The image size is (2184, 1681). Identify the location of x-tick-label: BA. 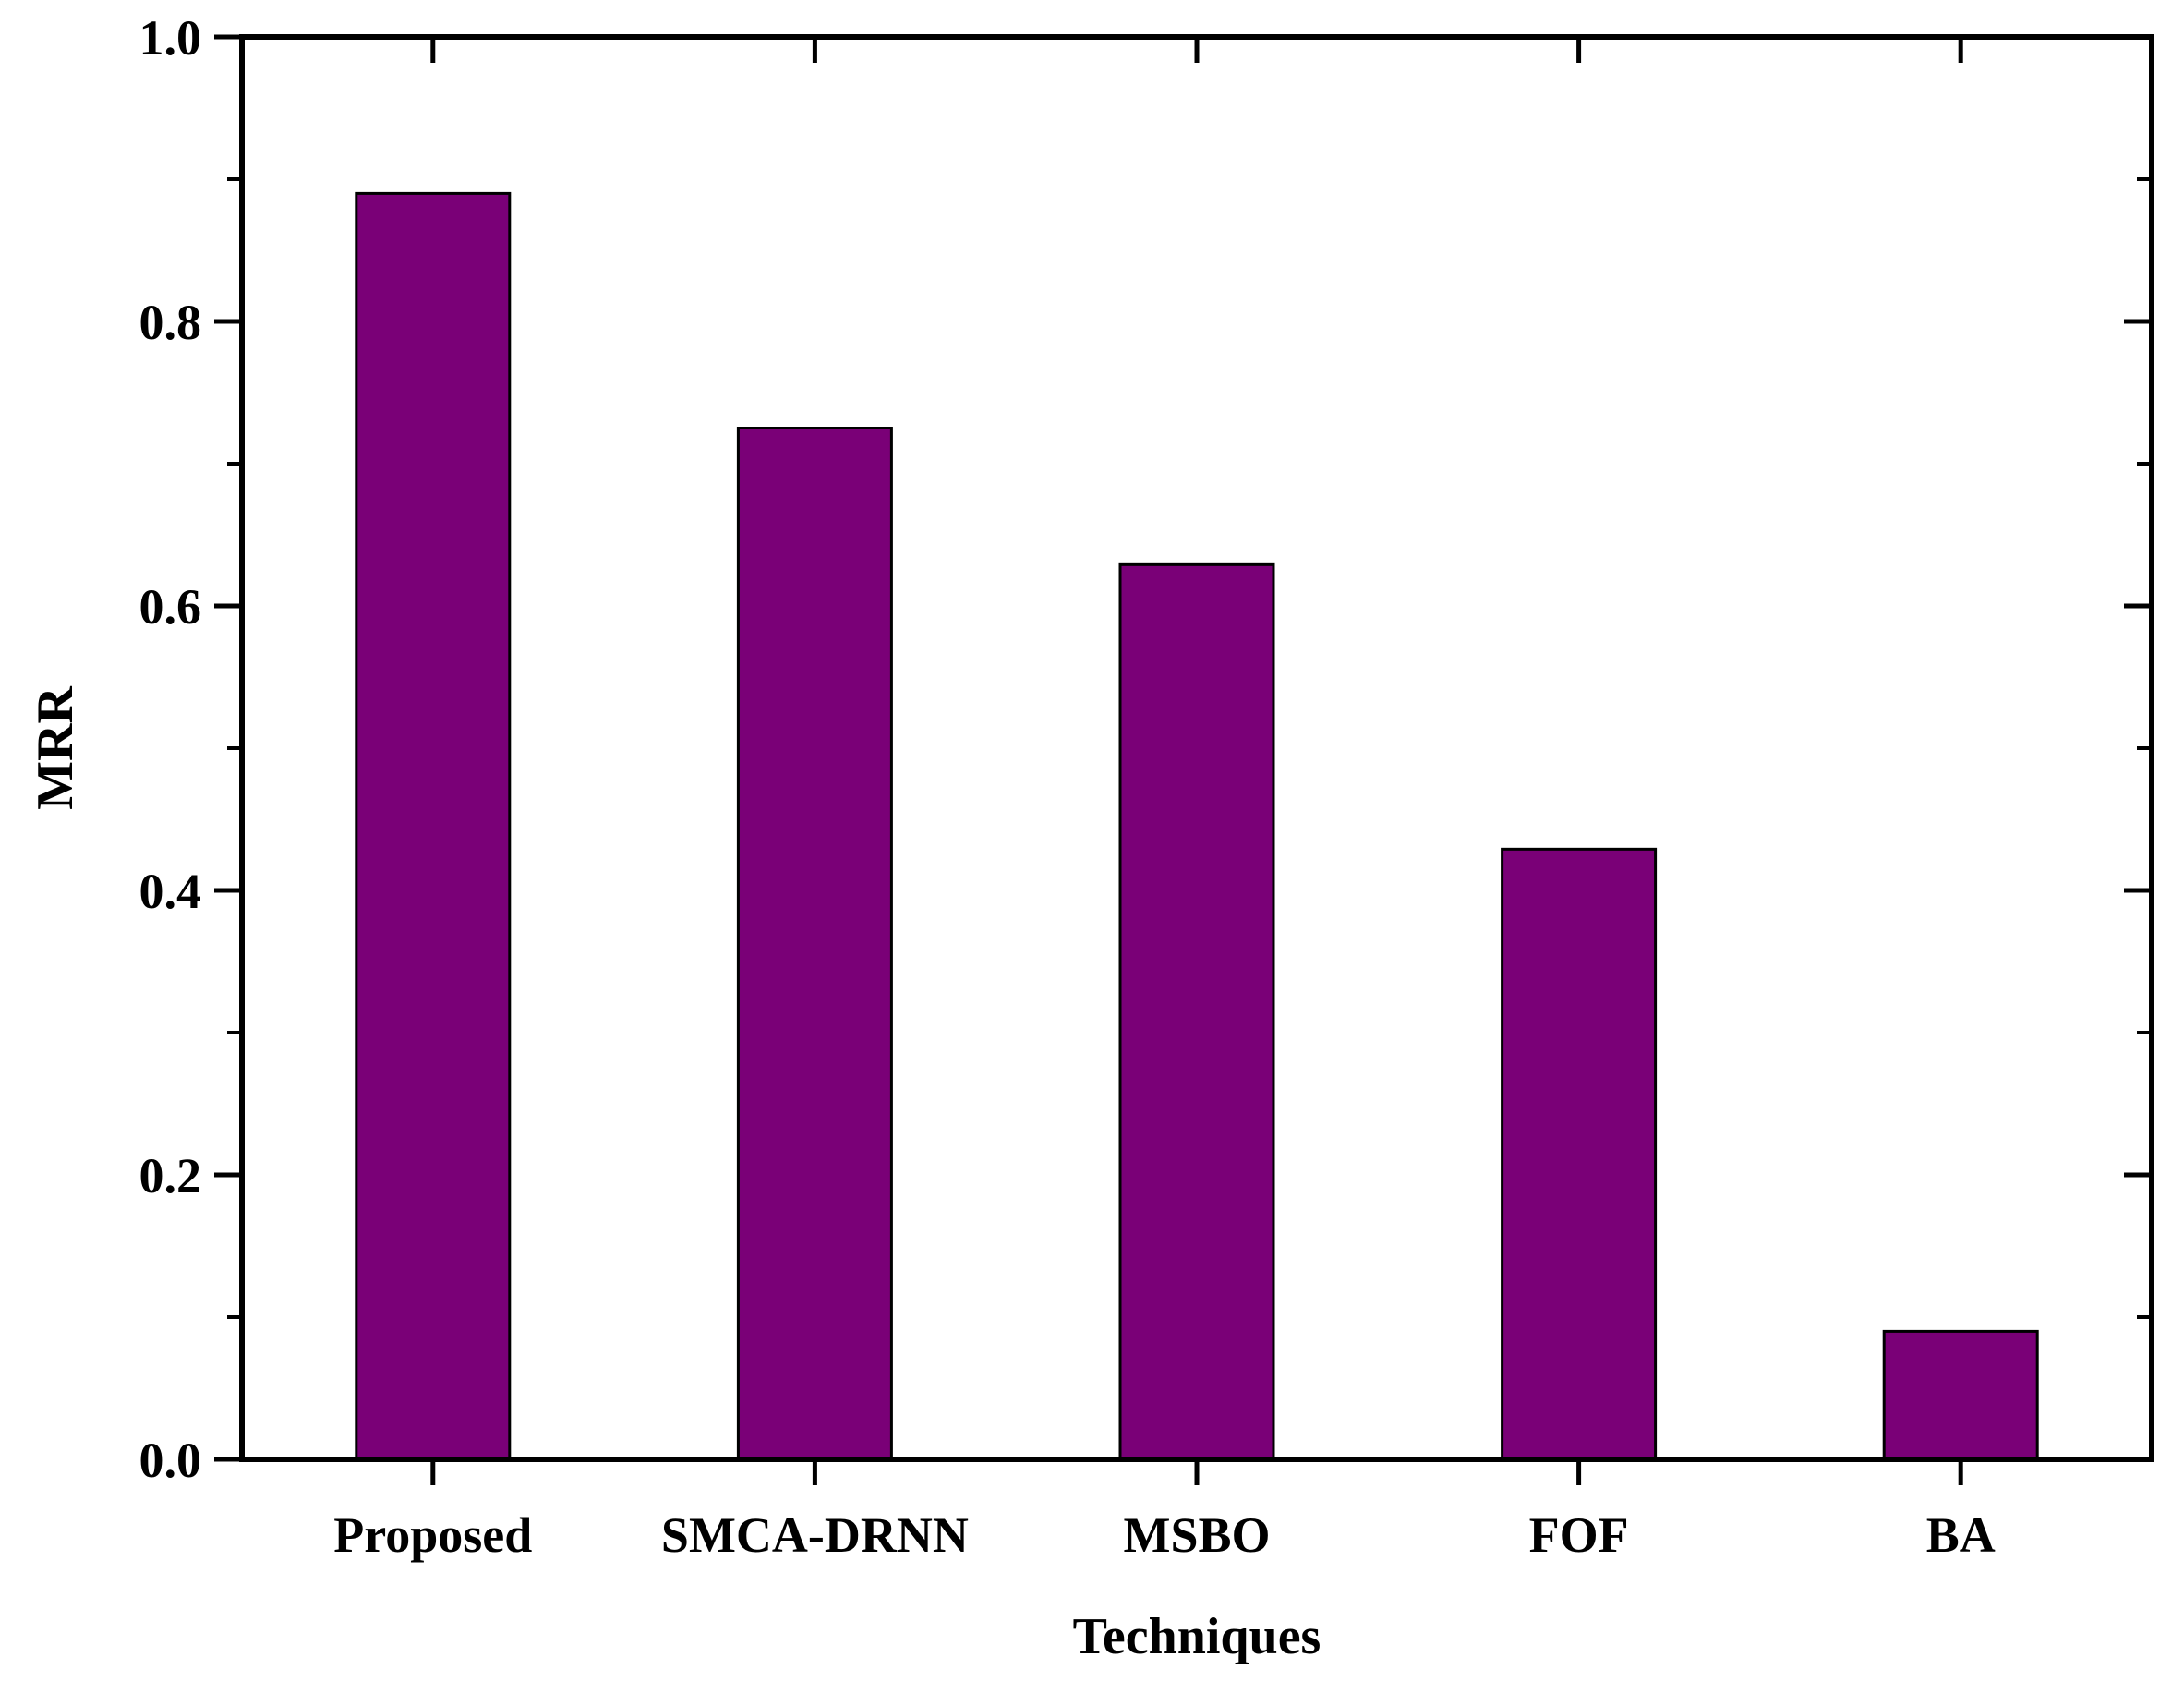
(1961, 1535).